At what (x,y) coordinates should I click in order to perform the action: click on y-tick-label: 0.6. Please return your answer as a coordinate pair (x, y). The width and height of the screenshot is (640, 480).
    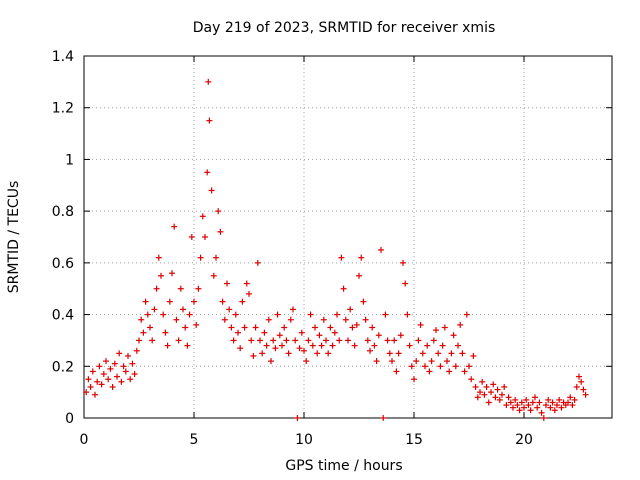
    Looking at the image, I should click on (63, 264).